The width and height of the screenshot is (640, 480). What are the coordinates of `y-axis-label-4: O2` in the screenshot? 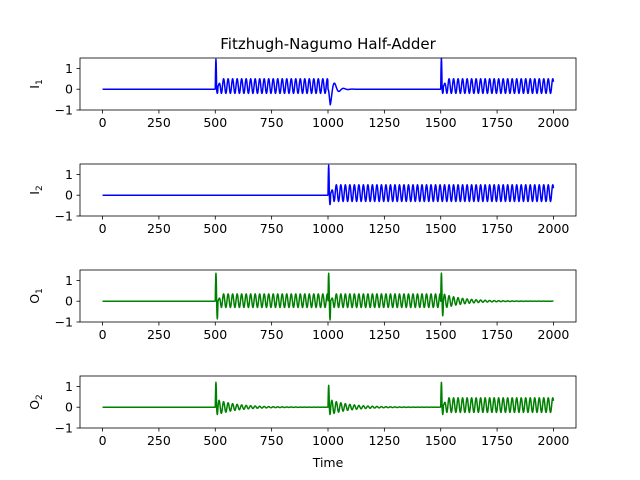 It's located at (36, 402).